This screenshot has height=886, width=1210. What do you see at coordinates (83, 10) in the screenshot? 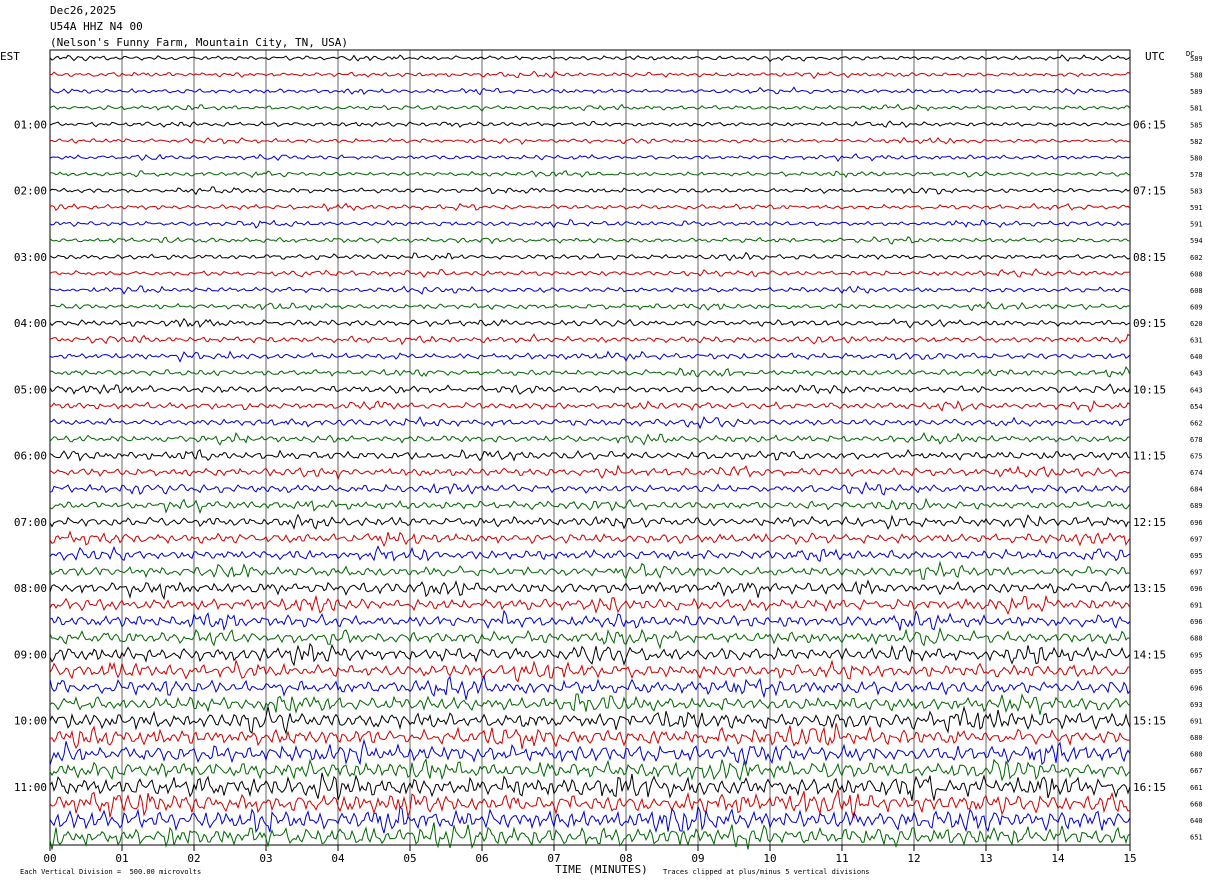
I see `plot-date: Dec26,2025` at bounding box center [83, 10].